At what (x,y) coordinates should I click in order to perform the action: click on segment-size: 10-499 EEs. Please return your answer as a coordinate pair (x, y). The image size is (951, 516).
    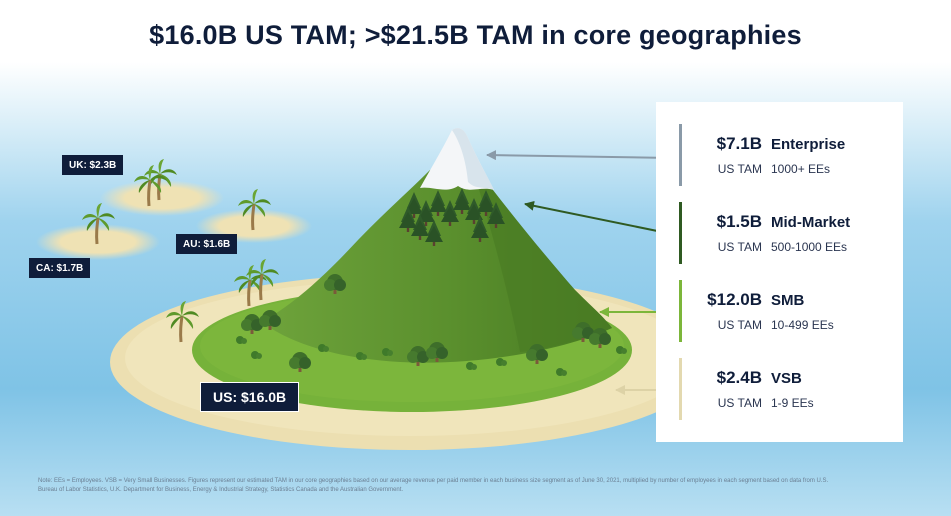
    Looking at the image, I should click on (802, 325).